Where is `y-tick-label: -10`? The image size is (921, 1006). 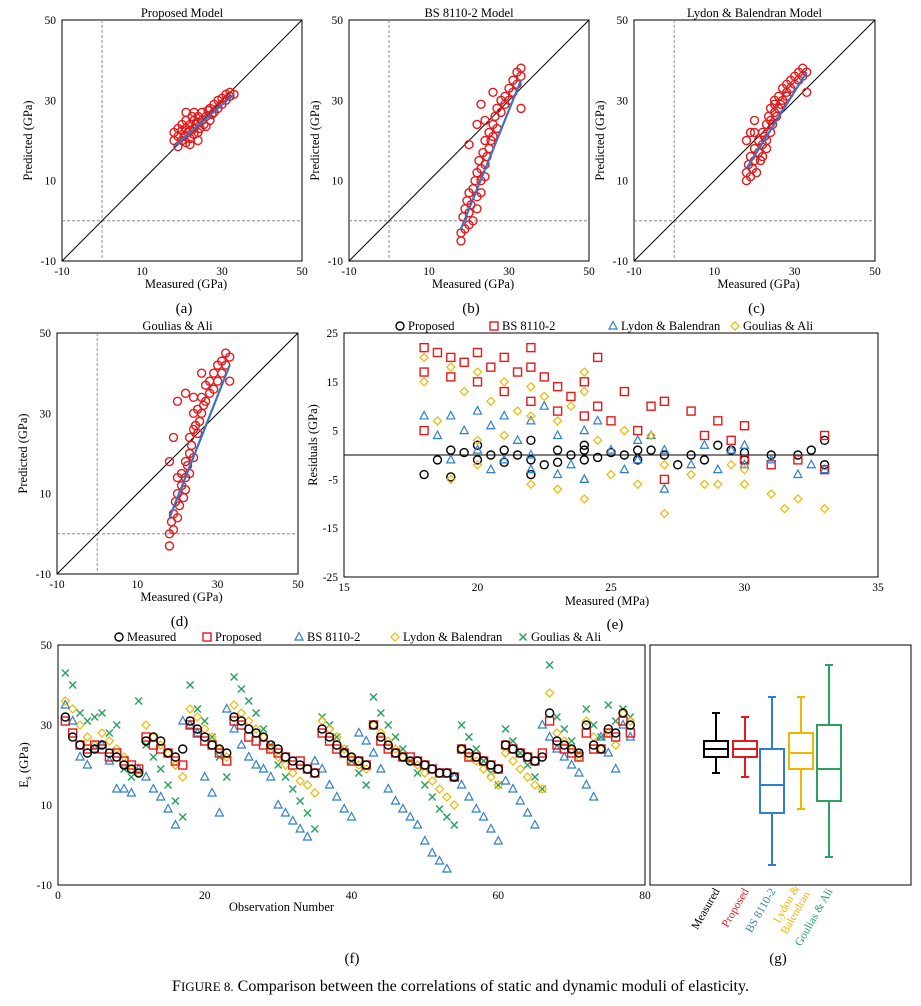
y-tick-label: -10 is located at coordinates (621, 262).